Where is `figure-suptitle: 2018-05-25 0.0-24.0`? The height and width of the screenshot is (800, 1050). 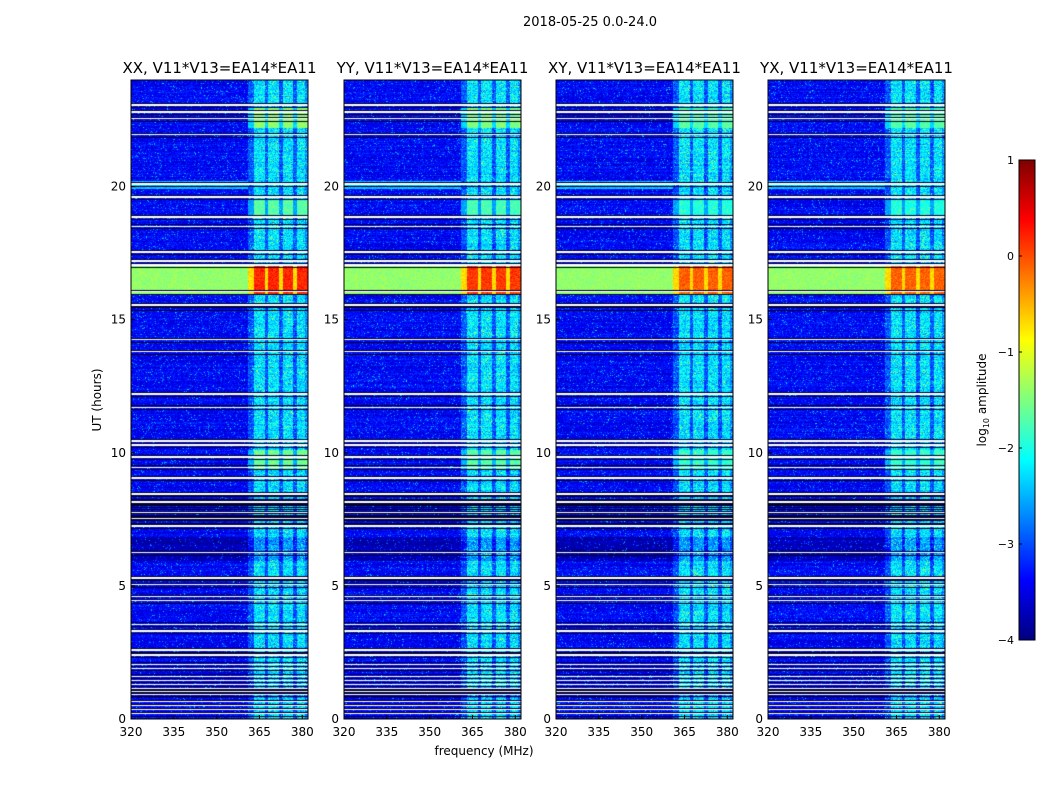
figure-suptitle: 2018-05-25 0.0-24.0 is located at coordinates (590, 22).